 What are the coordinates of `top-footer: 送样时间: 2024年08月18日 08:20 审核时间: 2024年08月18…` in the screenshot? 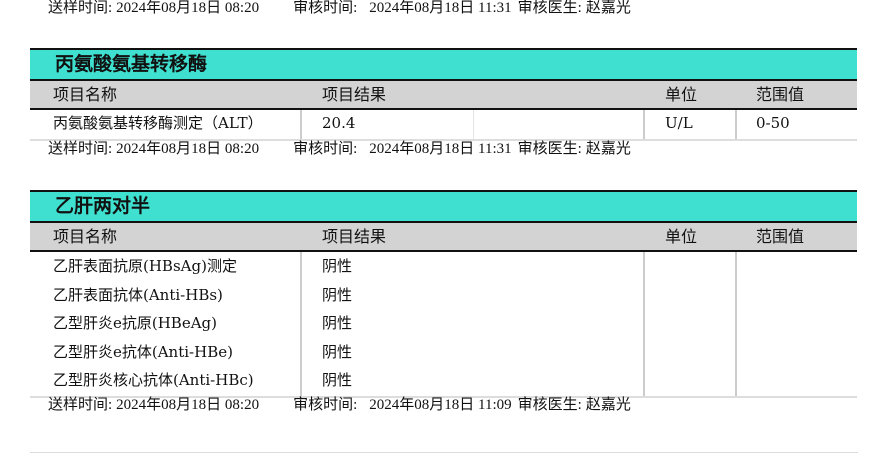 It's located at (339, 8).